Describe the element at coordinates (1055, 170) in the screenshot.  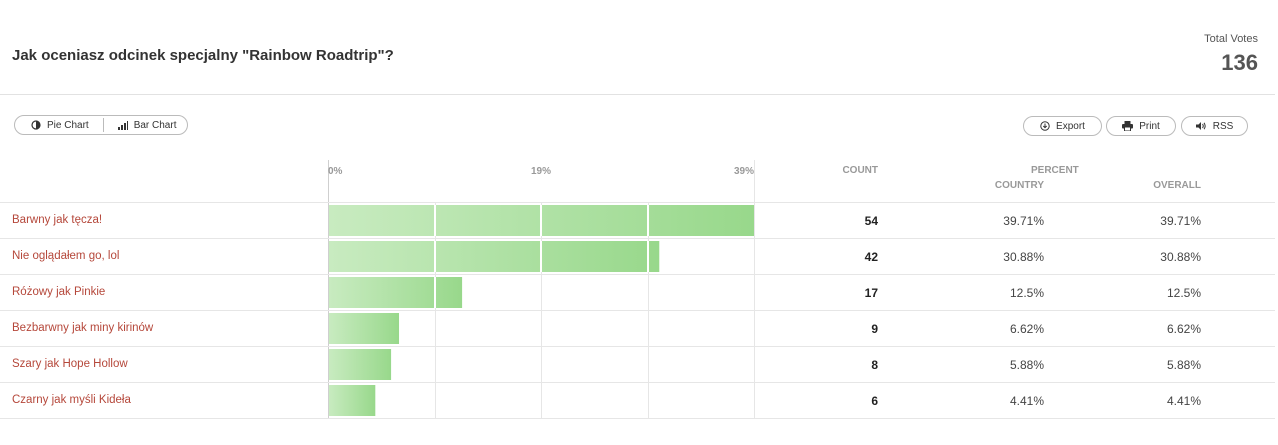
I see `percent-column-header: PERCENT` at that location.